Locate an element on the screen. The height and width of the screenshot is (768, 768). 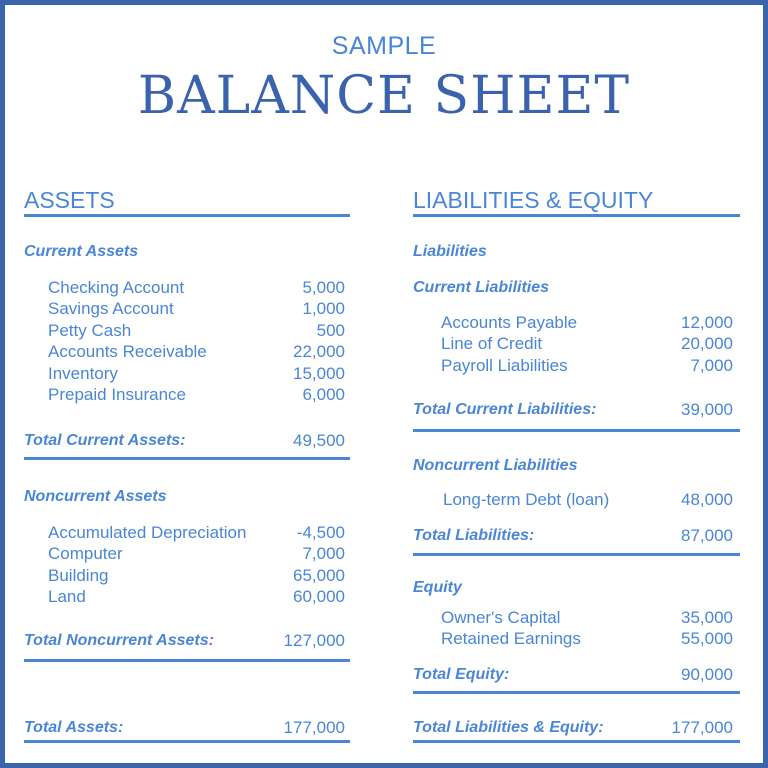
section-heading: ASSETS is located at coordinates (184, 200).